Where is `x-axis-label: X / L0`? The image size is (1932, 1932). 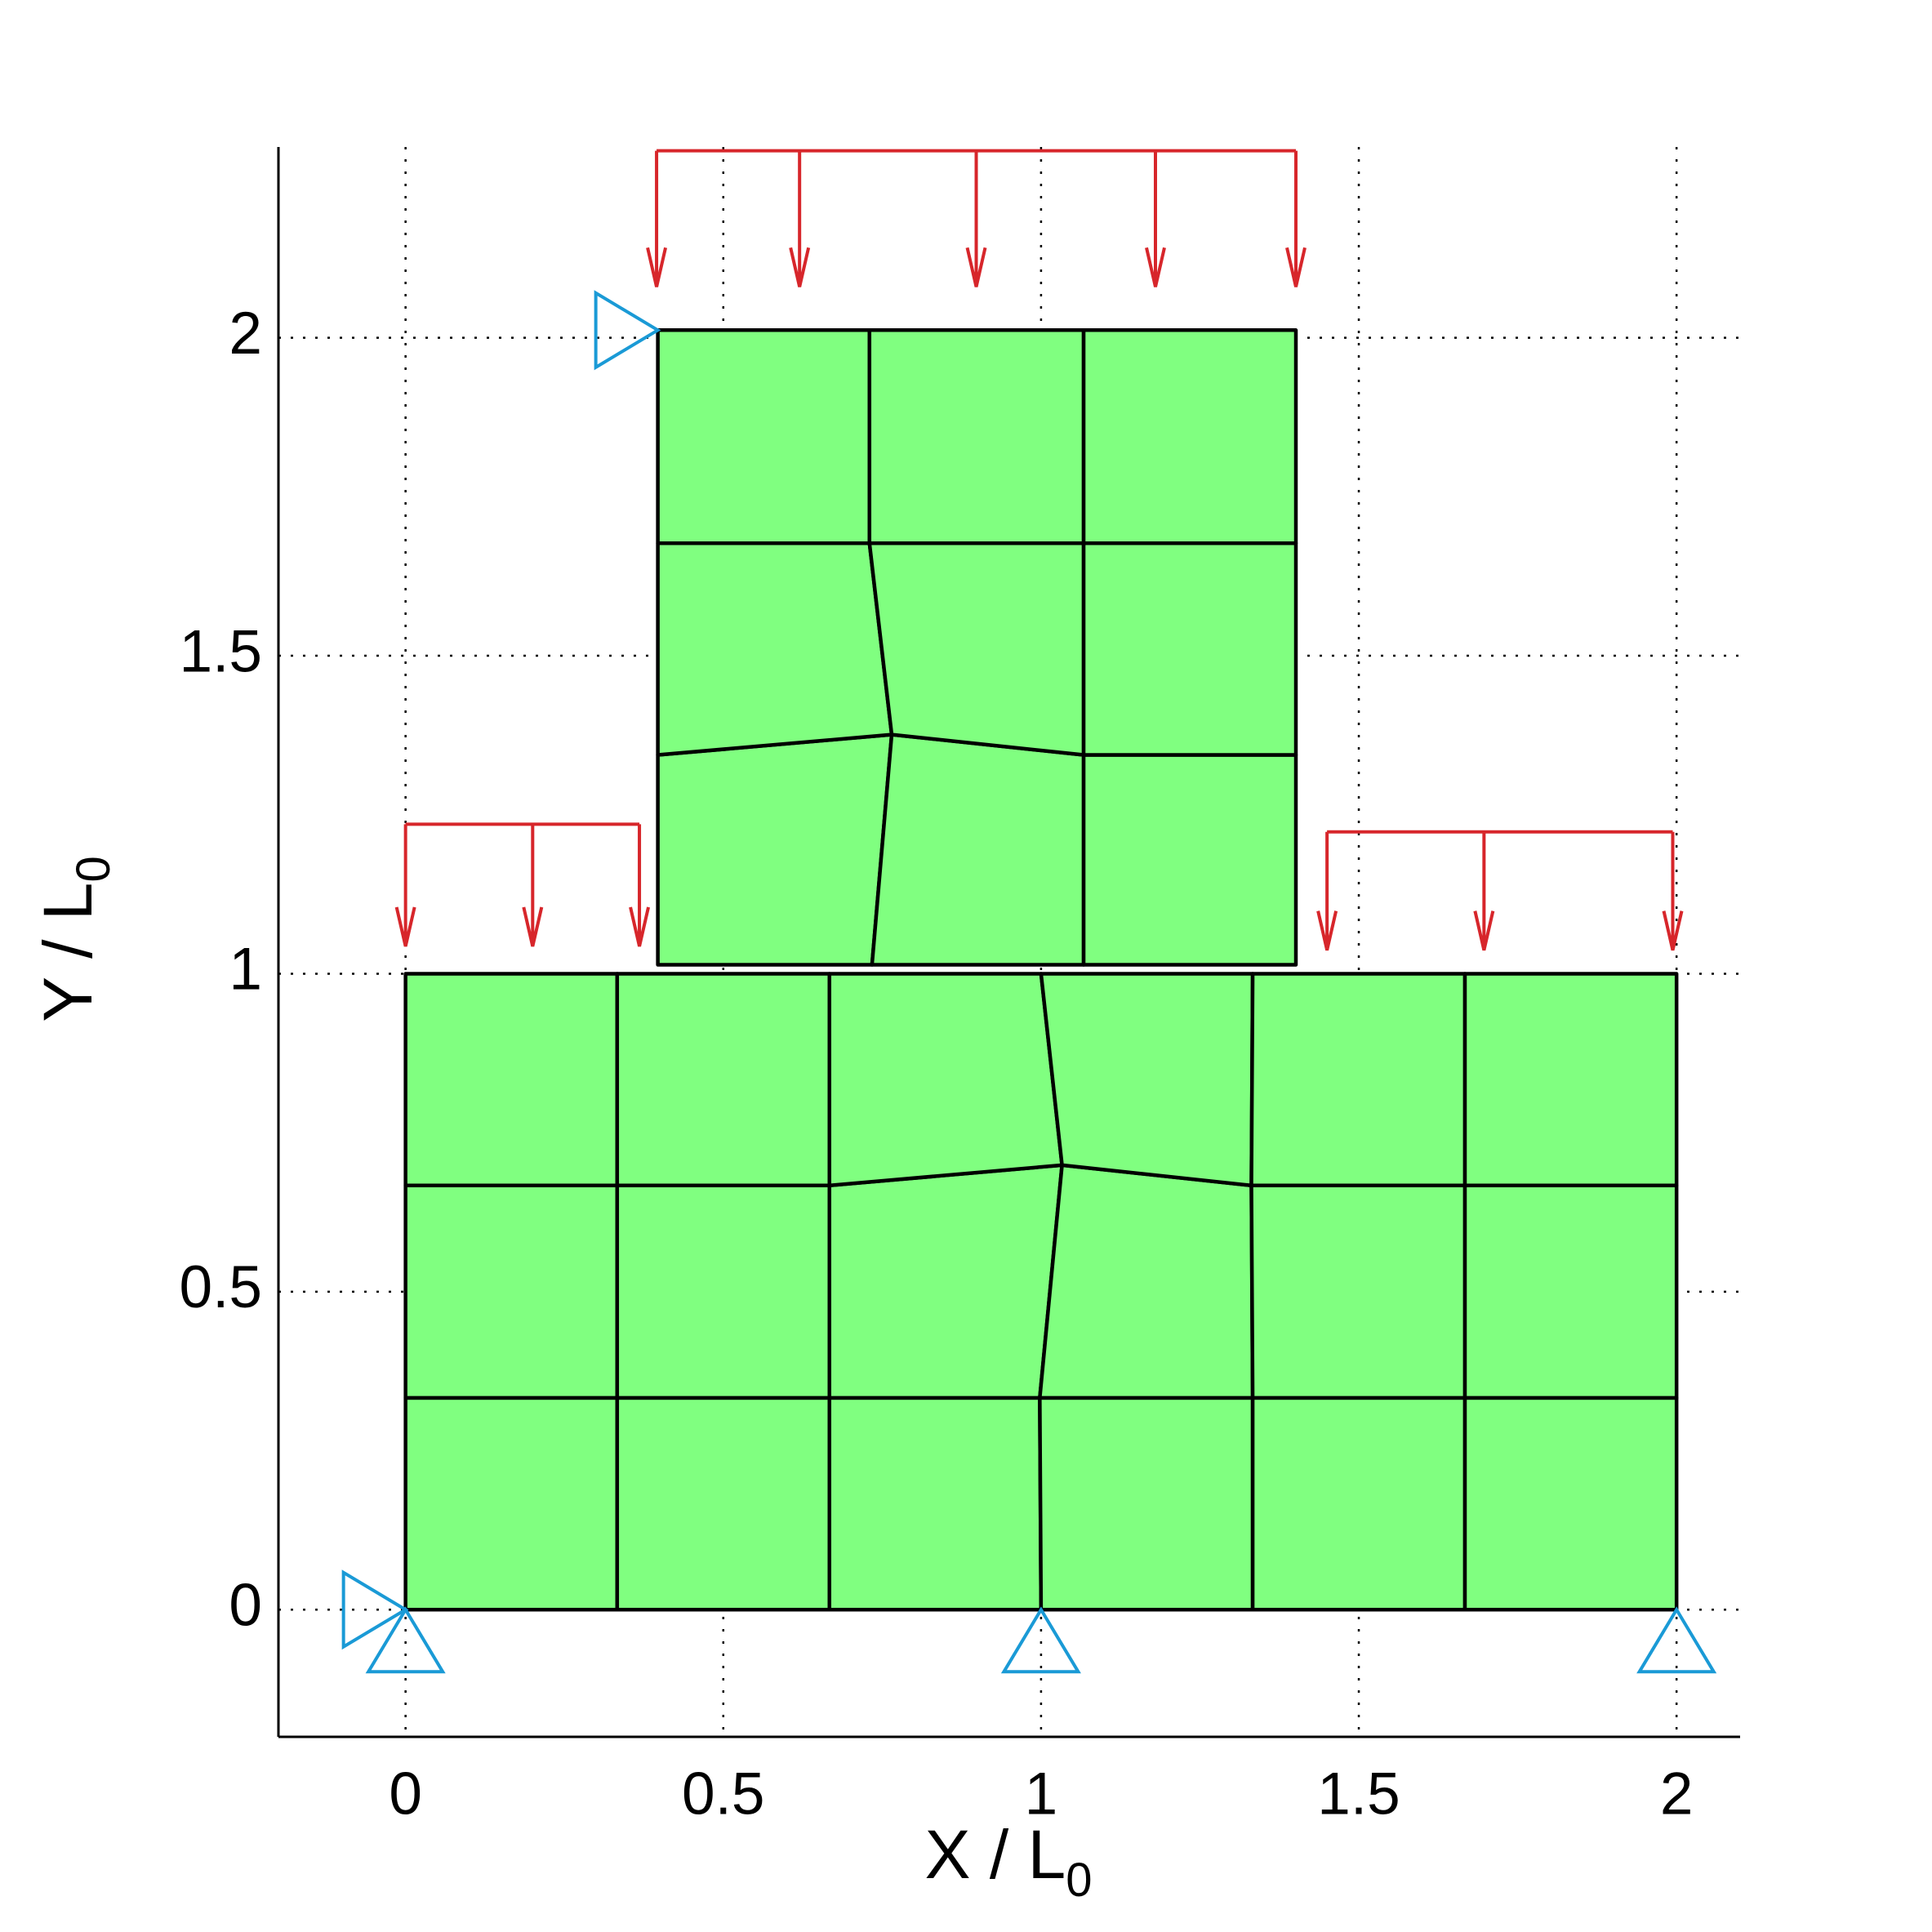 x-axis-label: X / L0 is located at coordinates (1008, 1861).